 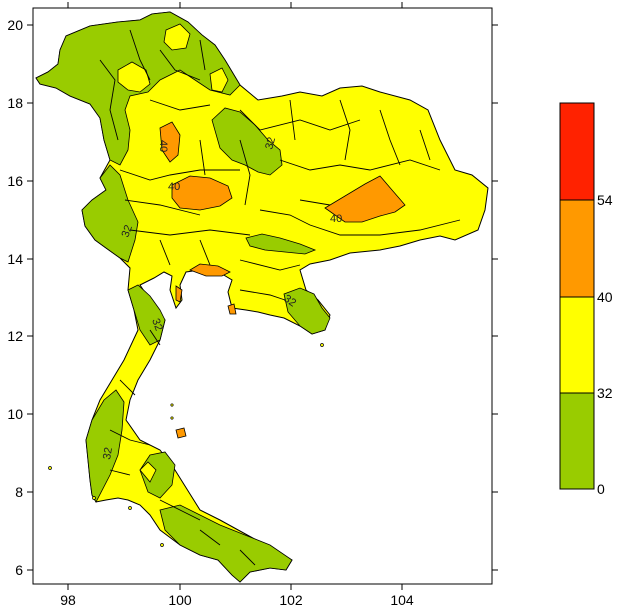 What do you see at coordinates (180, 600) in the screenshot?
I see `x-tick-label: 100` at bounding box center [180, 600].